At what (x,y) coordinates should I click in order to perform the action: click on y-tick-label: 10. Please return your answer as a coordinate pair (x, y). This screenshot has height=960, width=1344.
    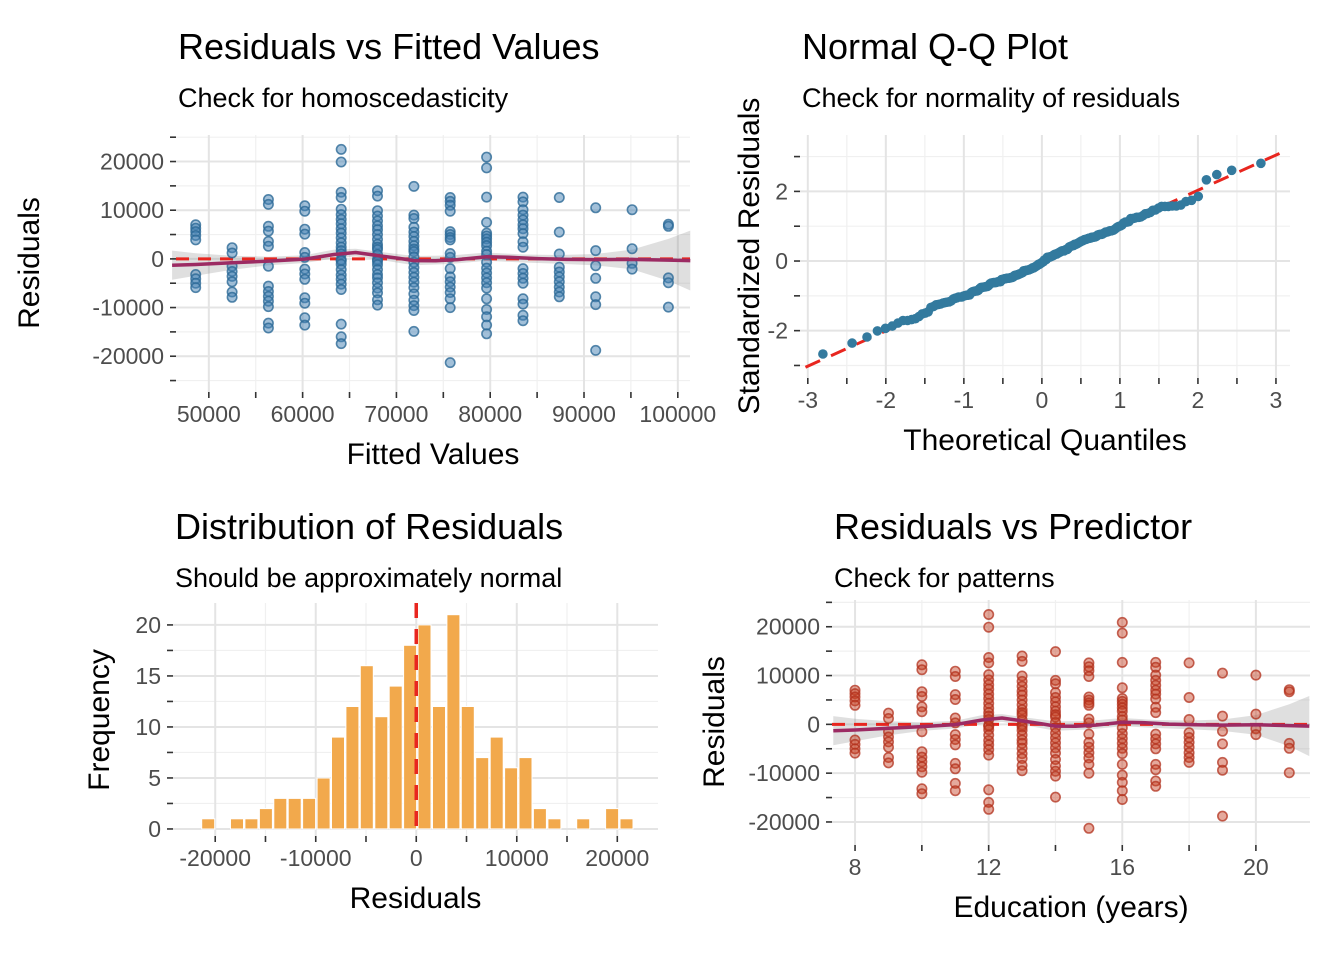
    Looking at the image, I should click on (148, 727).